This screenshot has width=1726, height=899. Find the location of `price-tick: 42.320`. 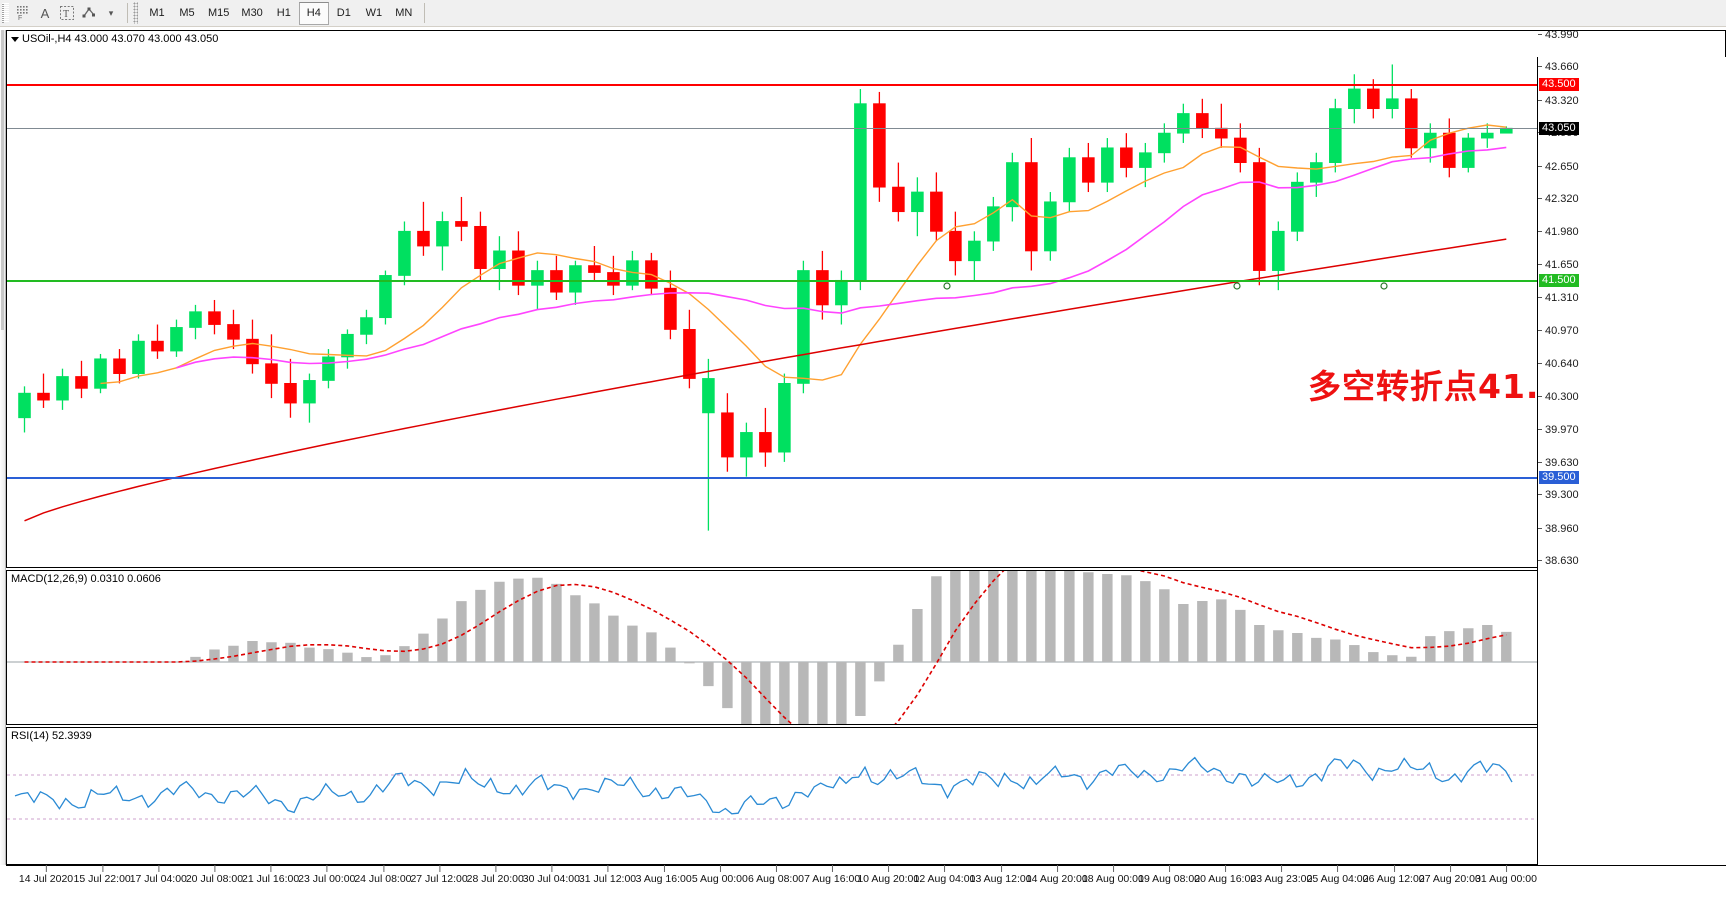

price-tick: 42.320 is located at coordinates (1558, 198).